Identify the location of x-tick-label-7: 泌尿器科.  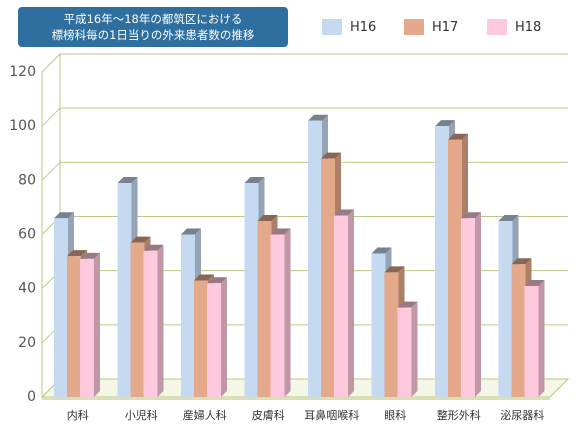
(522, 415).